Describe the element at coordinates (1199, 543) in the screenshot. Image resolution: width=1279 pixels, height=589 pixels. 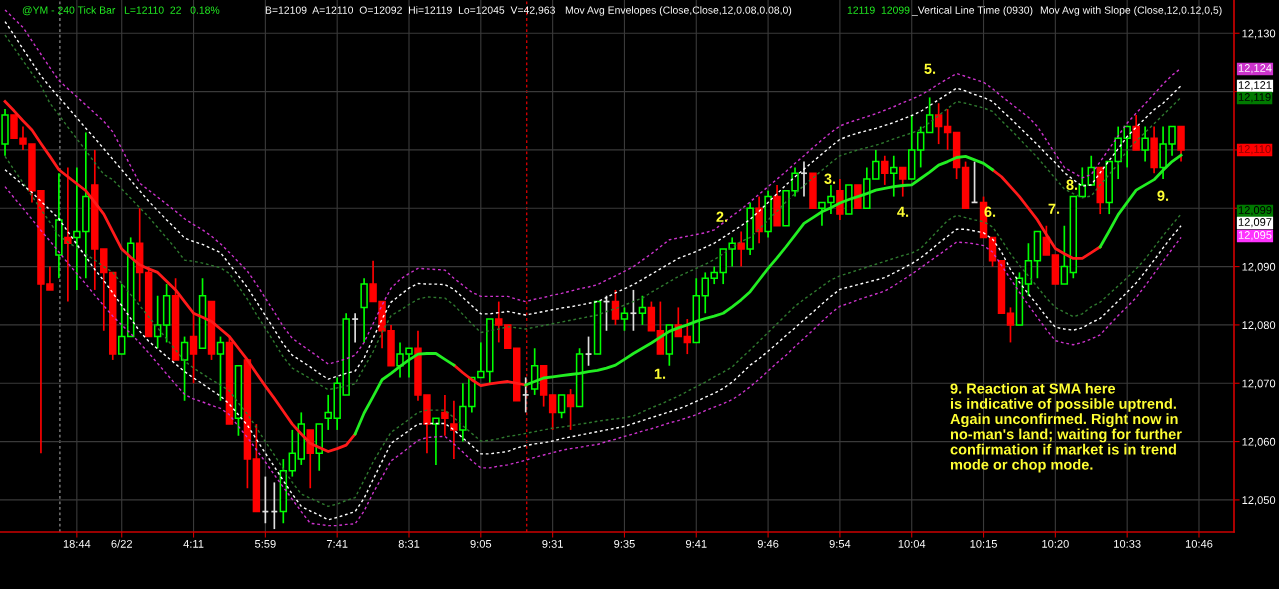
I see `x-tick-label: 10:46` at that location.